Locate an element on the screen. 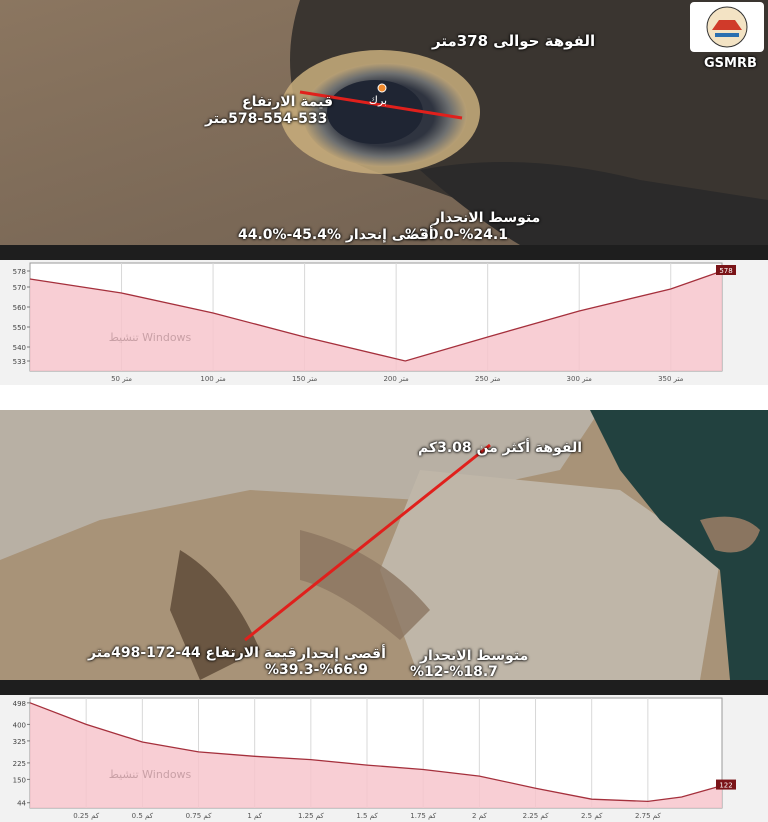 This screenshot has width=768, height=822. x-tick-label: 2.75 كم is located at coordinates (648, 816).